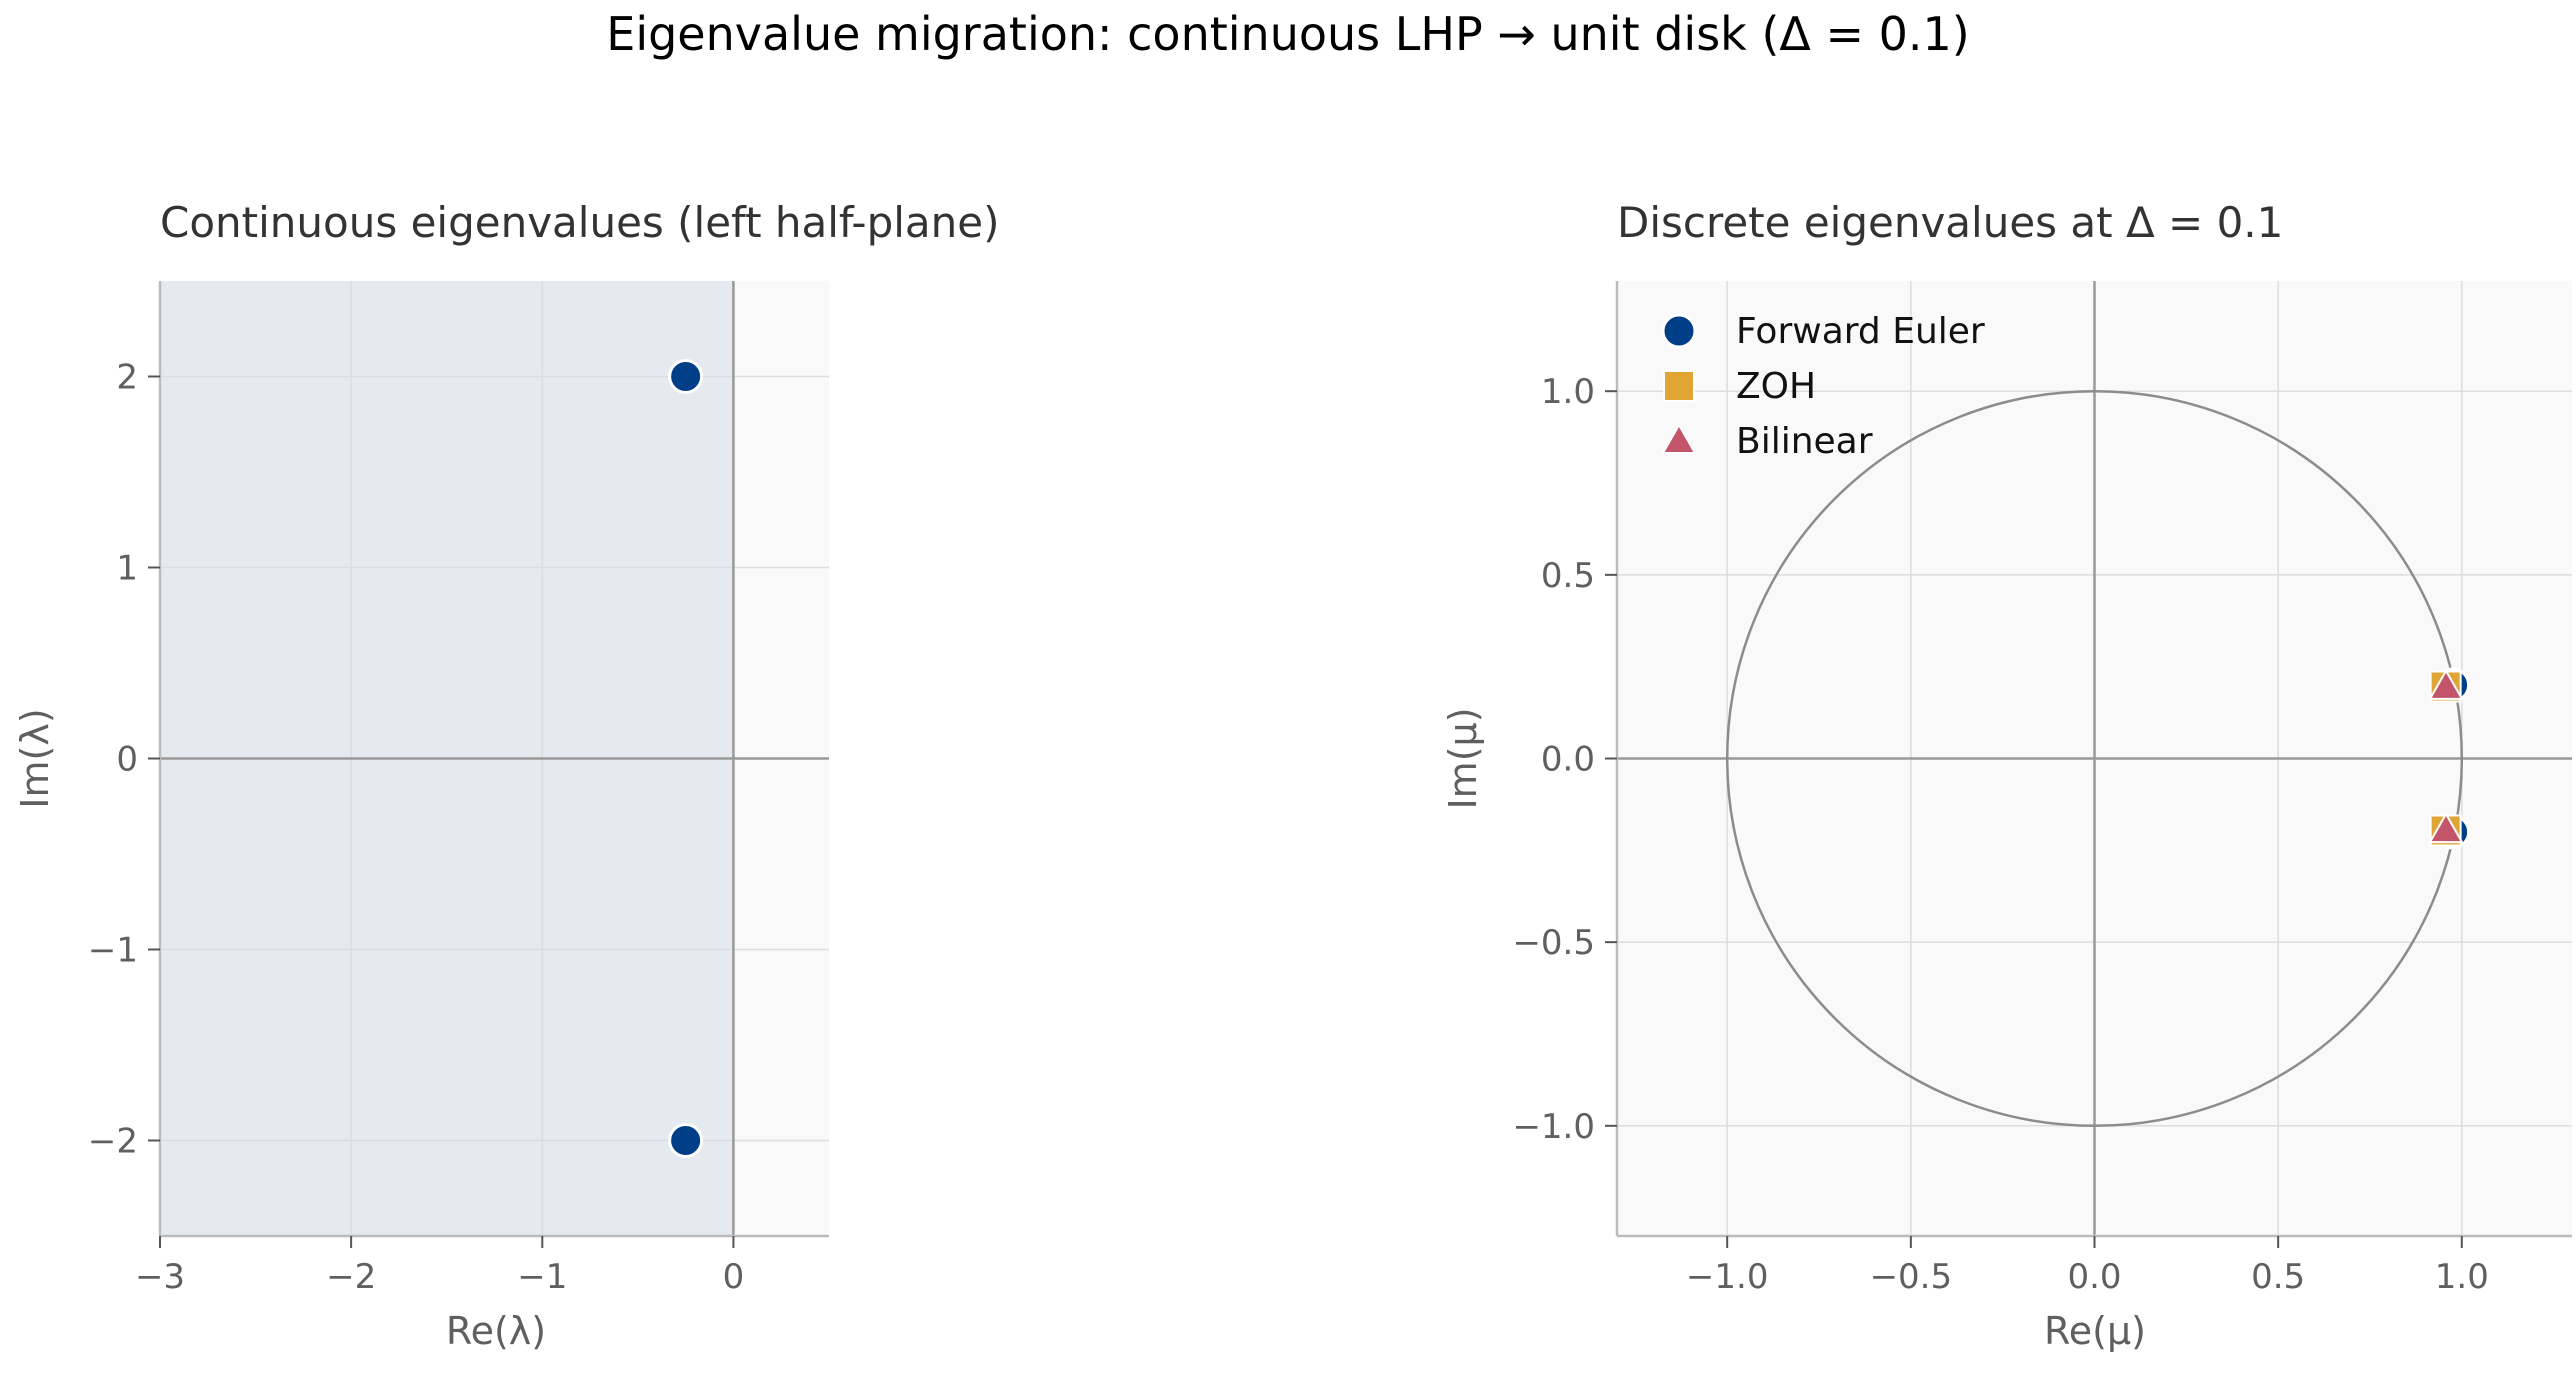  Describe the element at coordinates (2278, 1277) in the screenshot. I see `x-tick-label: 0.5` at that location.